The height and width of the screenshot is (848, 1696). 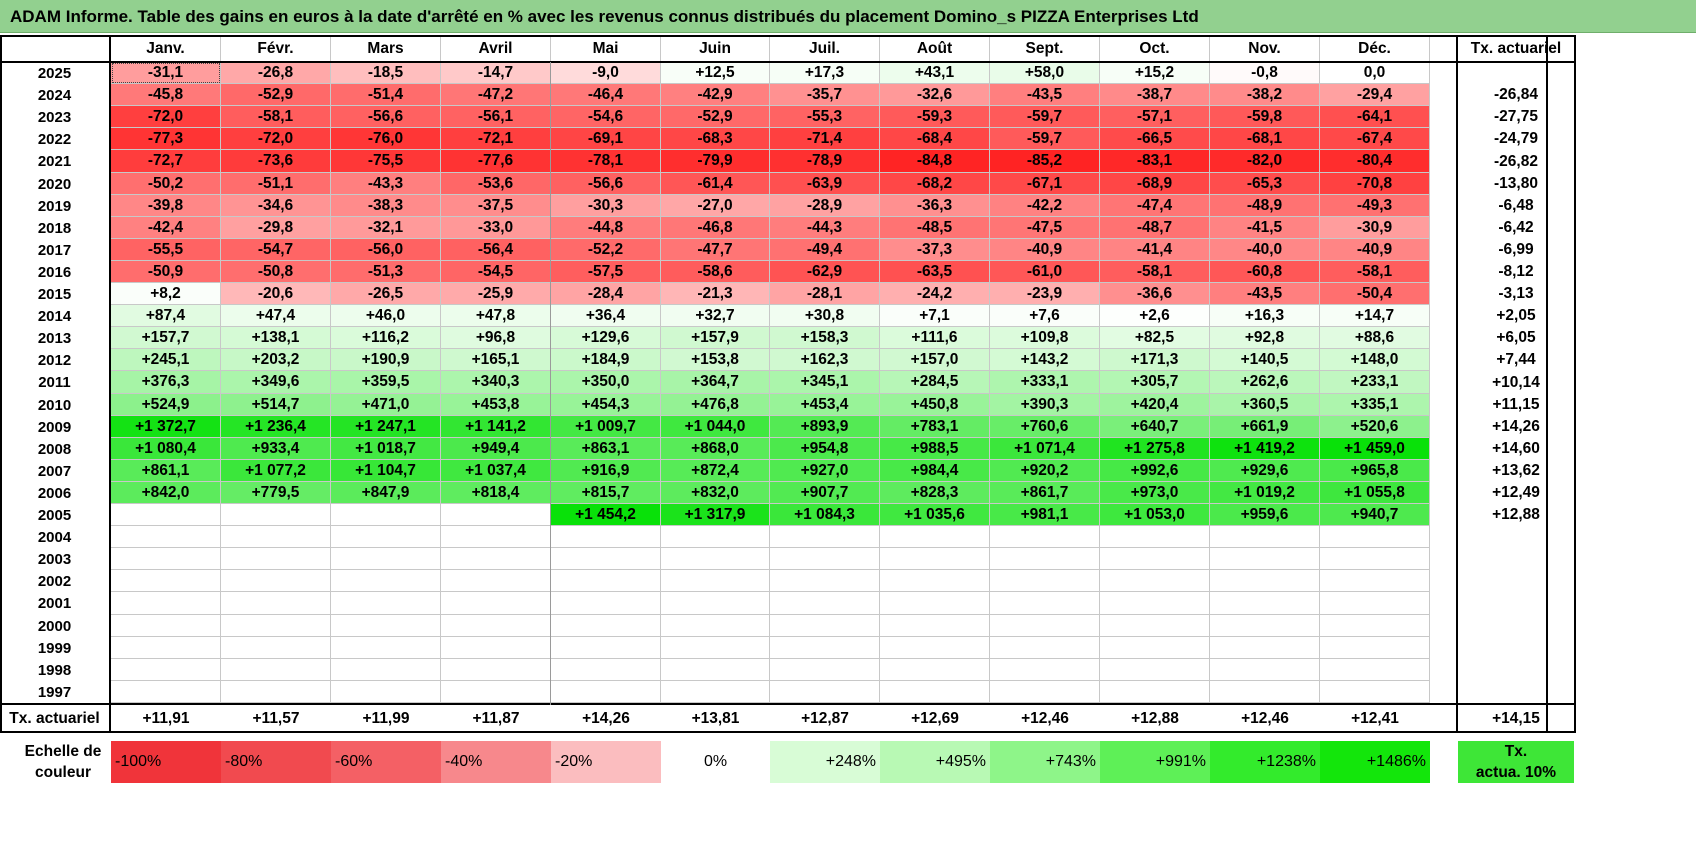 What do you see at coordinates (825, 515) in the screenshot?
I see `table-cell: +1 084,3` at bounding box center [825, 515].